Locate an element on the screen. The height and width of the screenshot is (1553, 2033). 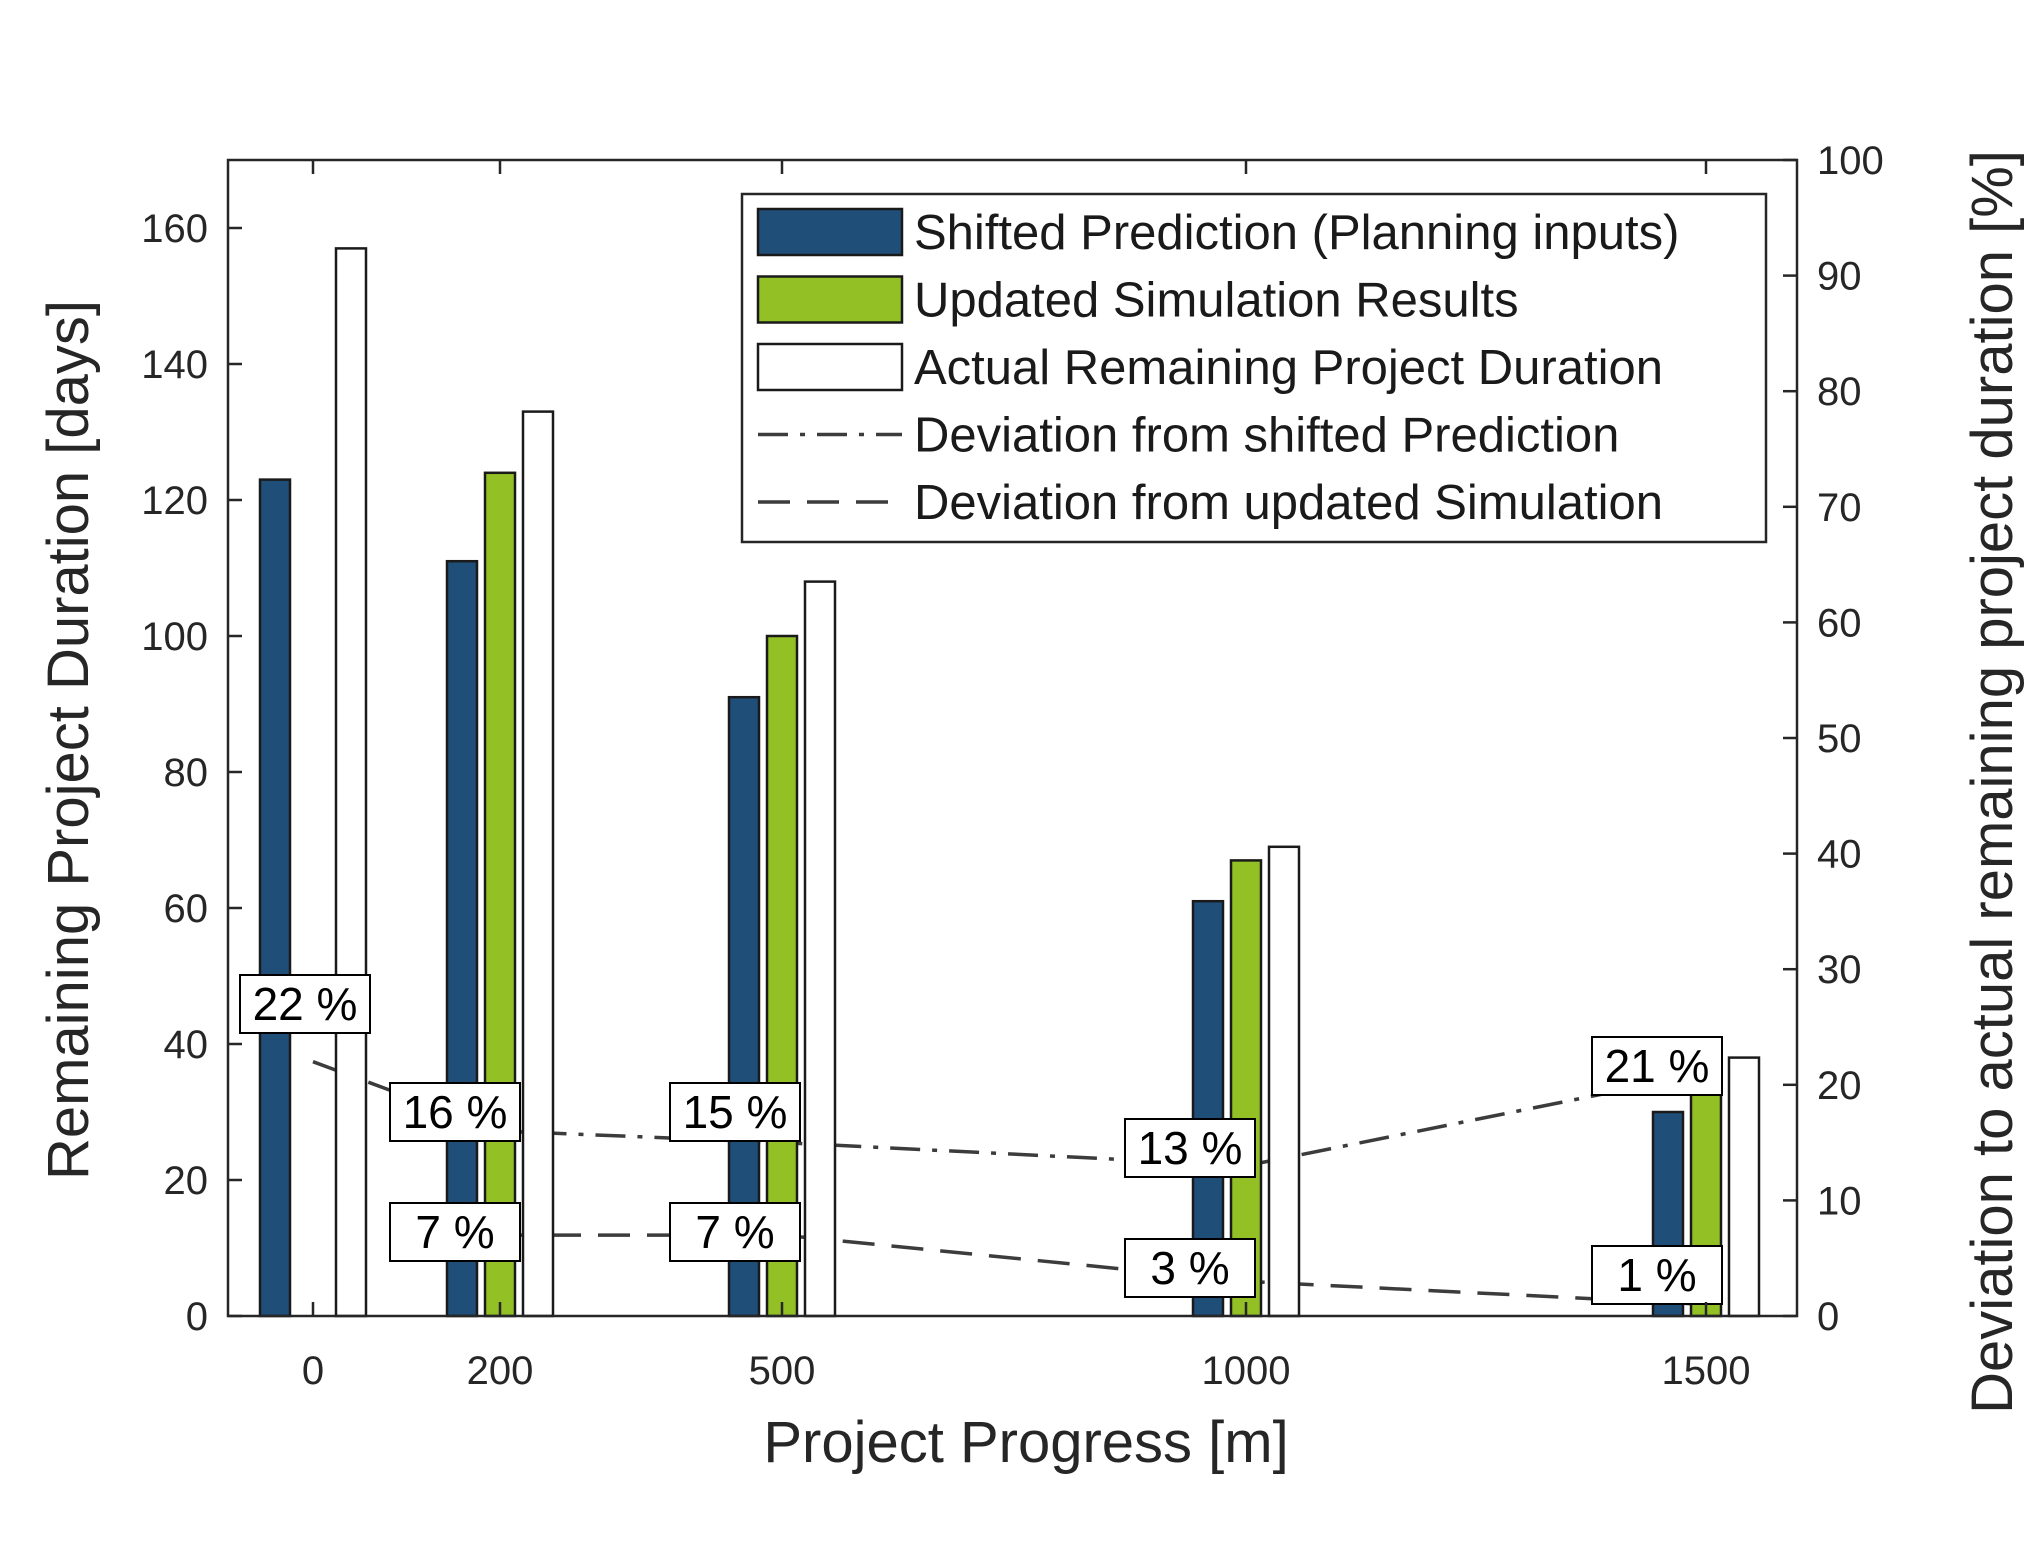
x-tick-label-1500: 1500 is located at coordinates (1706, 1371).